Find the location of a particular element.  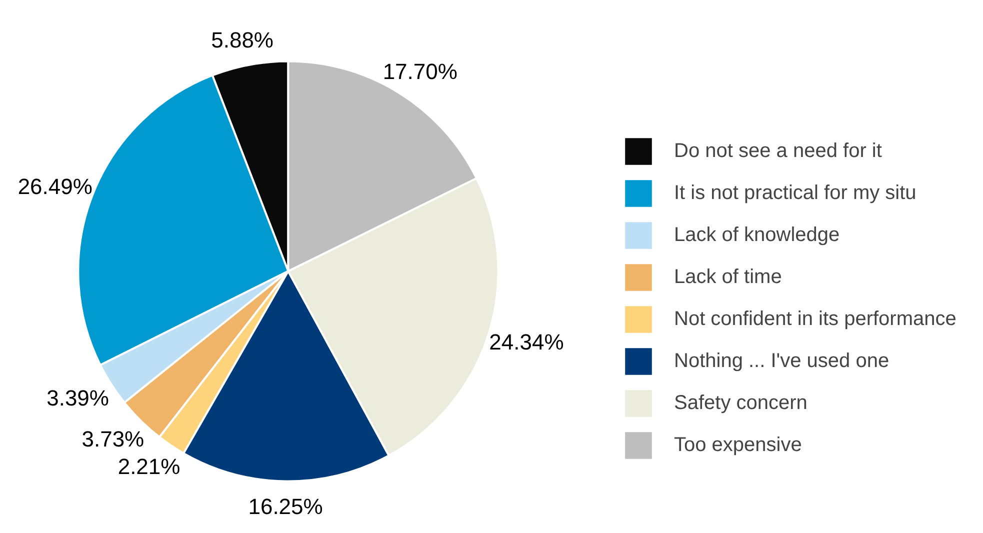

data-label: 3.73% is located at coordinates (113, 439).